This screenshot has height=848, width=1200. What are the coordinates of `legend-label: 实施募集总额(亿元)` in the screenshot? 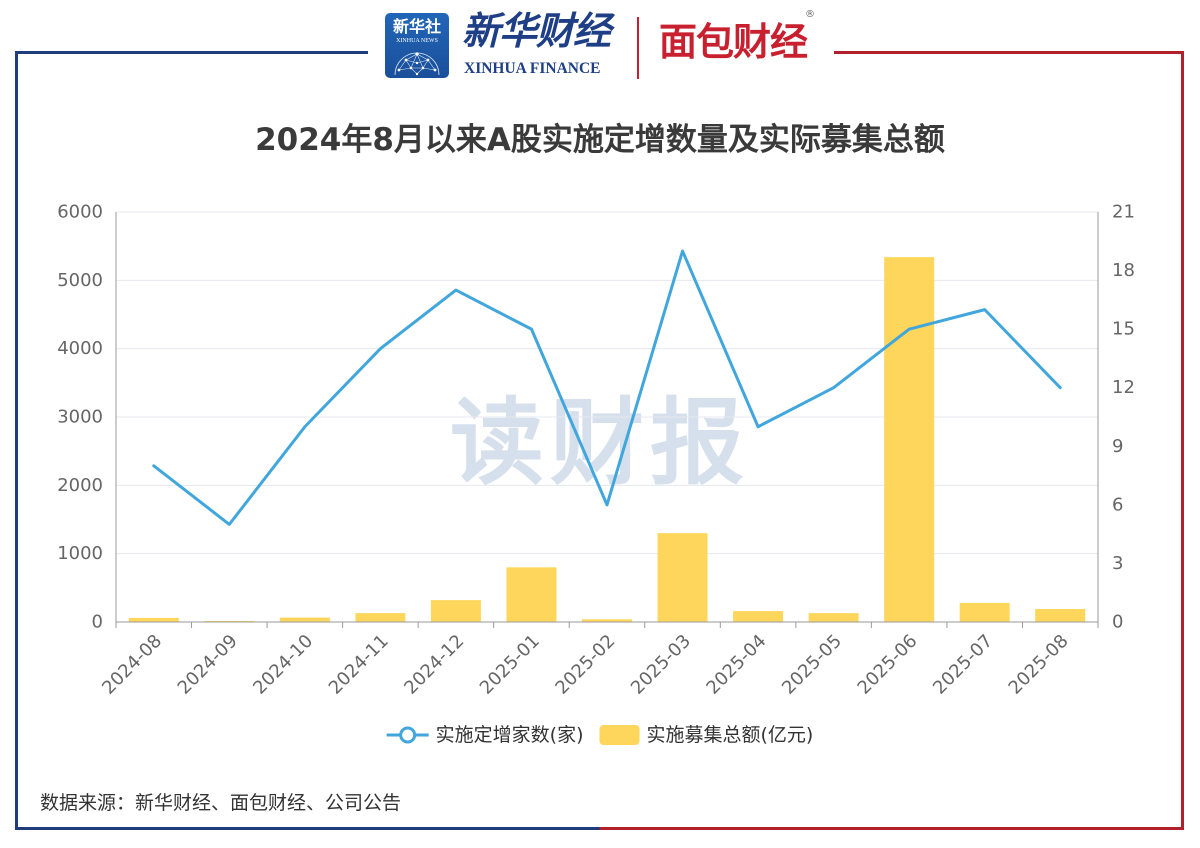 It's located at (730, 735).